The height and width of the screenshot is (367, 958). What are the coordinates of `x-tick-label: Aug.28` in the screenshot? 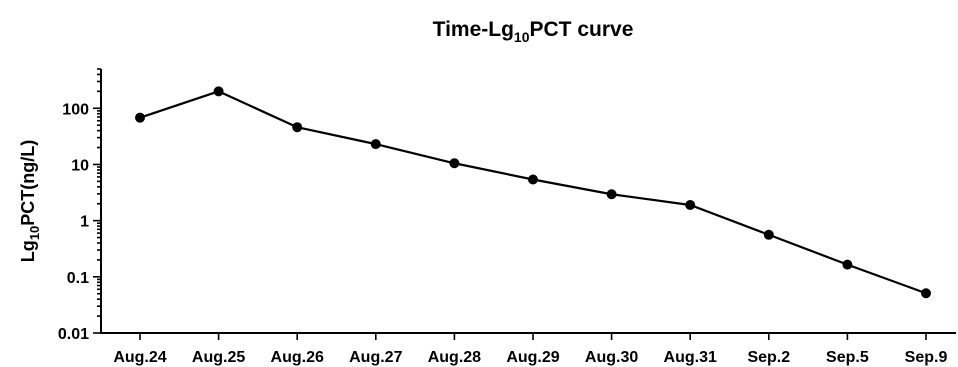 It's located at (454, 357).